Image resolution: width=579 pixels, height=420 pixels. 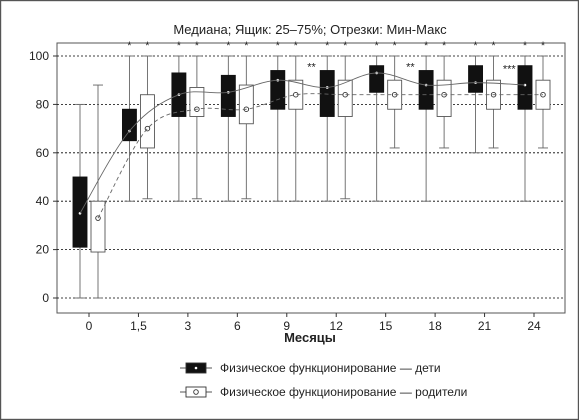 What do you see at coordinates (327, 46) in the screenshot?
I see `significance-star-5-0: *` at bounding box center [327, 46].